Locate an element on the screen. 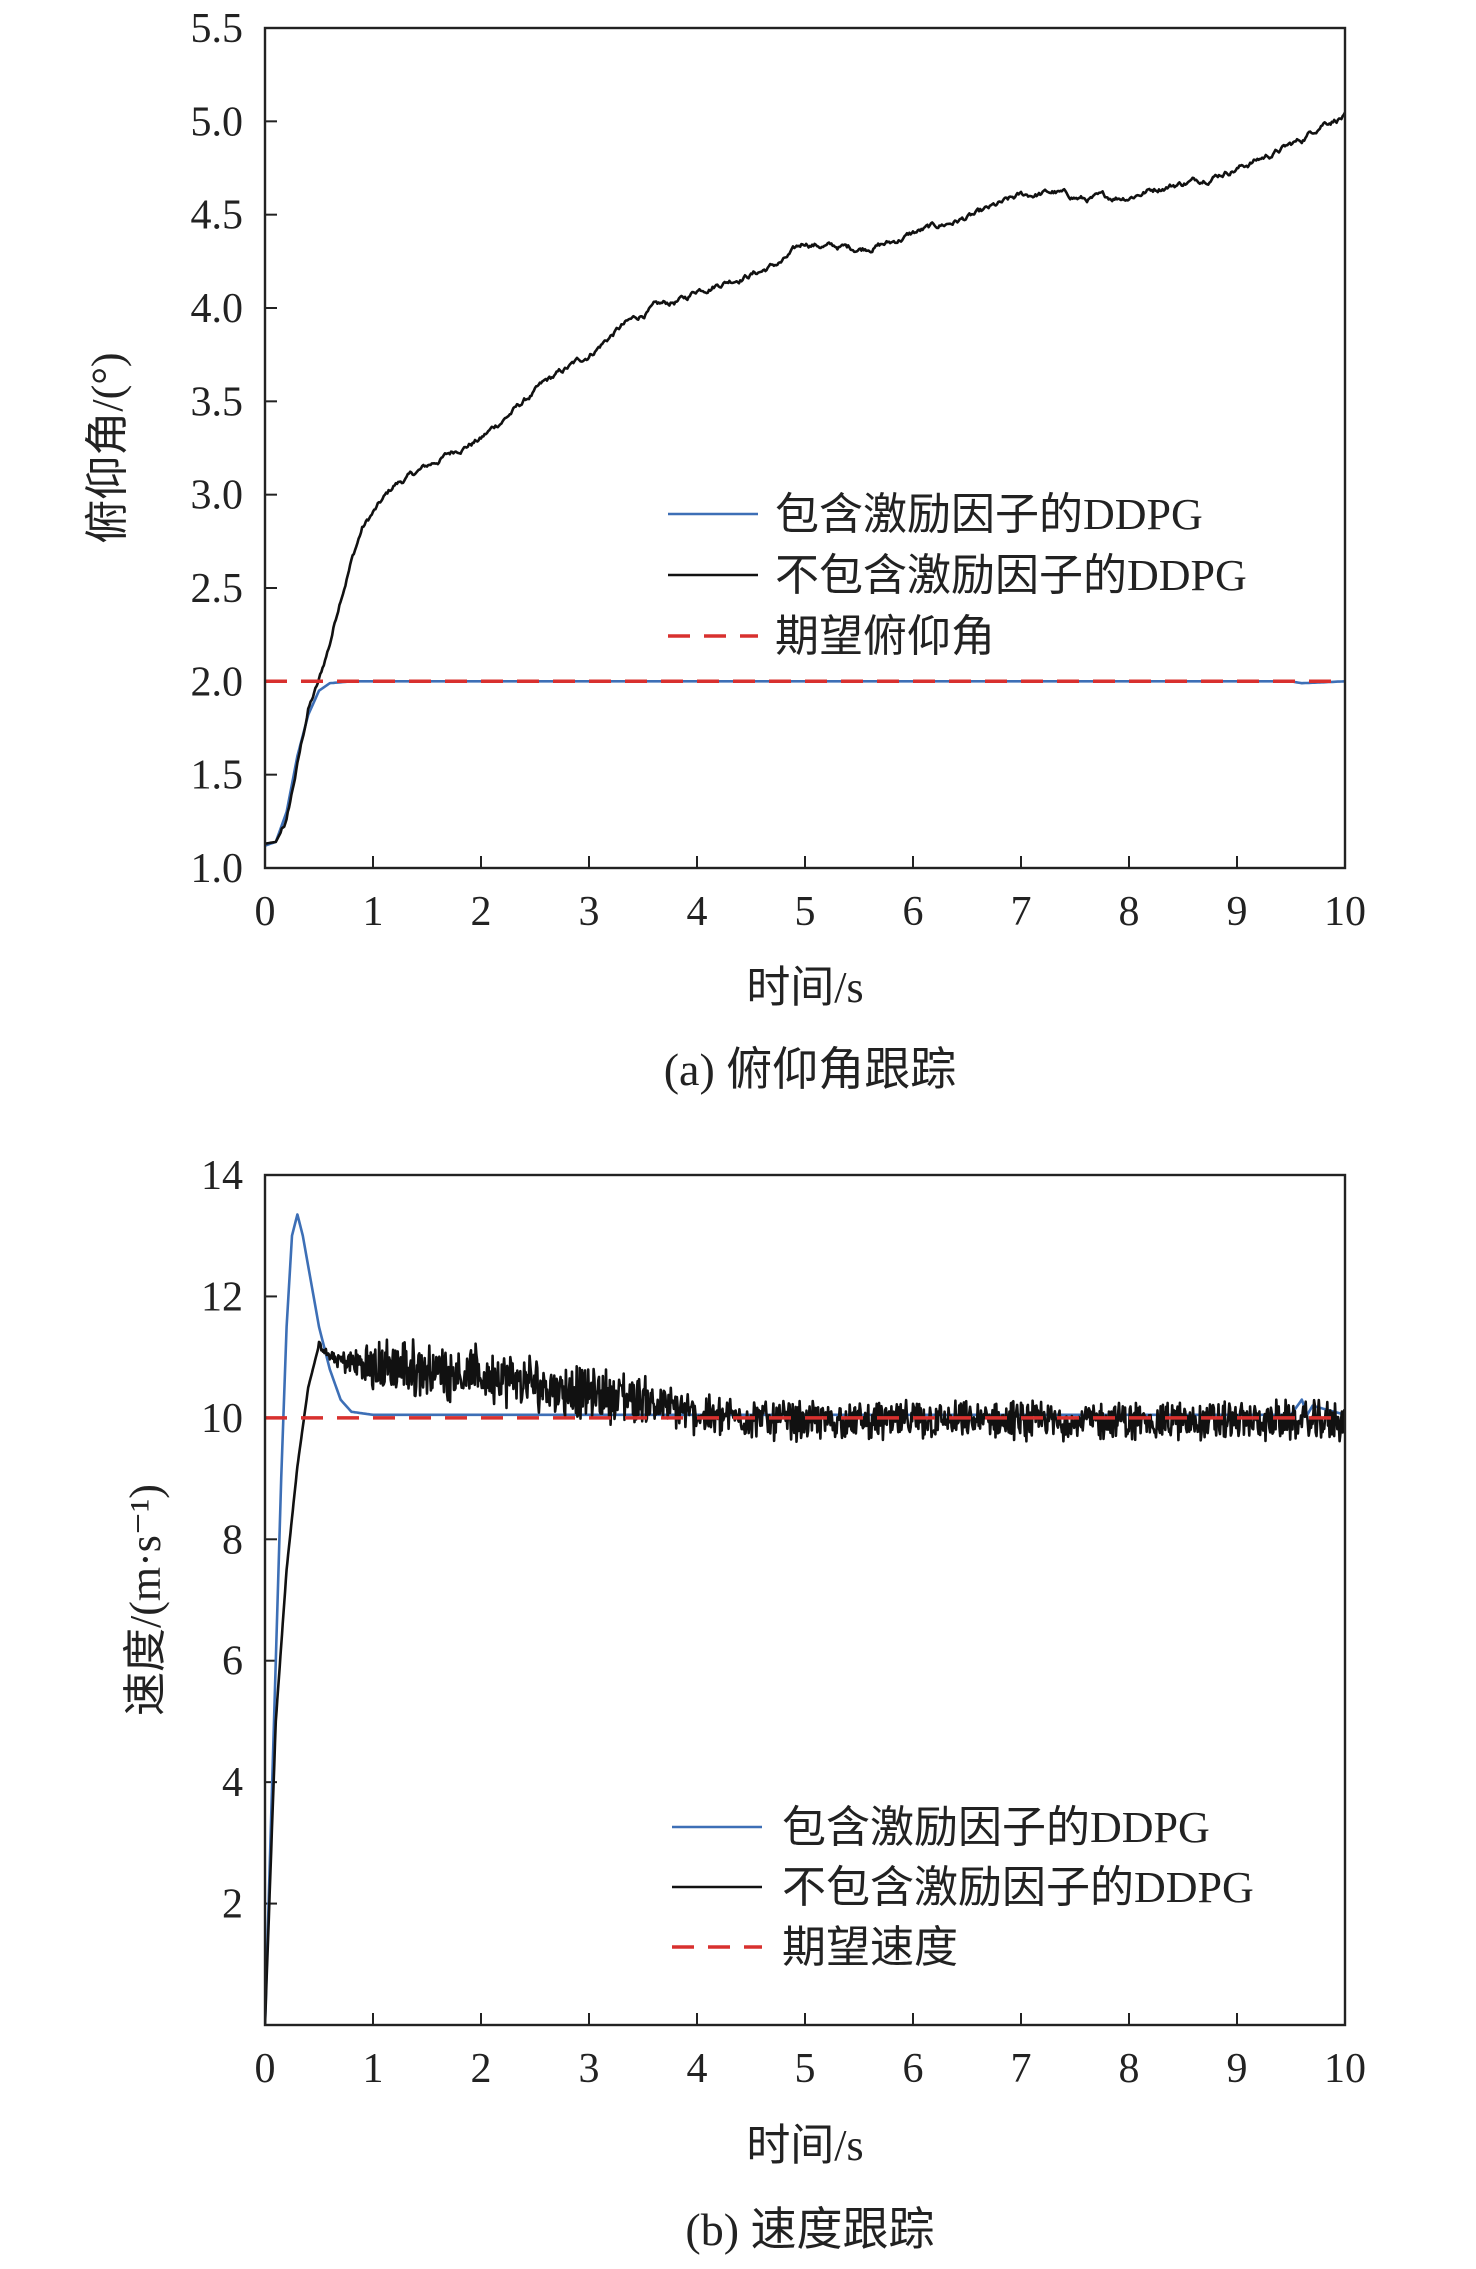 Image resolution: width=1476 pixels, height=2269 pixels. y-tick-label: 3.5 is located at coordinates (217, 402).